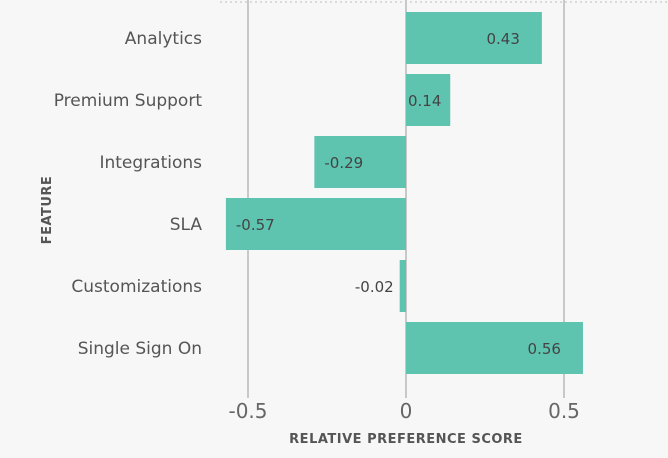 Image resolution: width=668 pixels, height=458 pixels. I want to click on x-tick-label: 0.5, so click(564, 411).